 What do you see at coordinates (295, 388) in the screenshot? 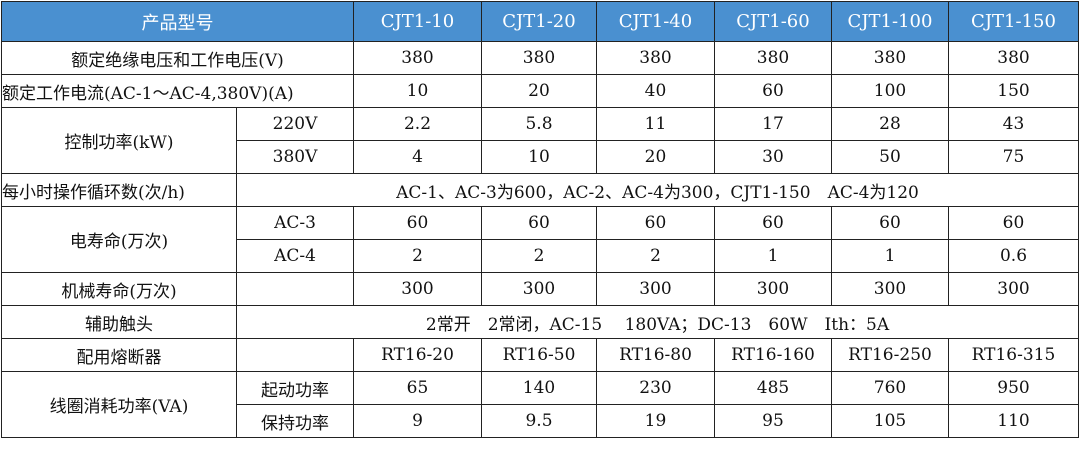
I see `sub-label: 起动功率` at bounding box center [295, 388].